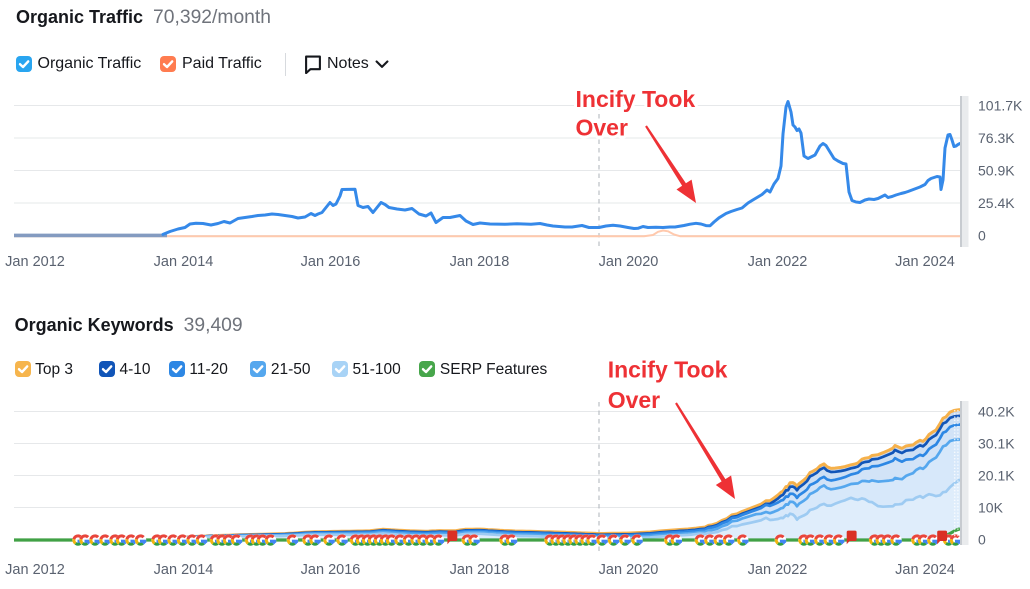 The image size is (1030, 589). I want to click on svg-text: 101.7K, so click(1000, 106).